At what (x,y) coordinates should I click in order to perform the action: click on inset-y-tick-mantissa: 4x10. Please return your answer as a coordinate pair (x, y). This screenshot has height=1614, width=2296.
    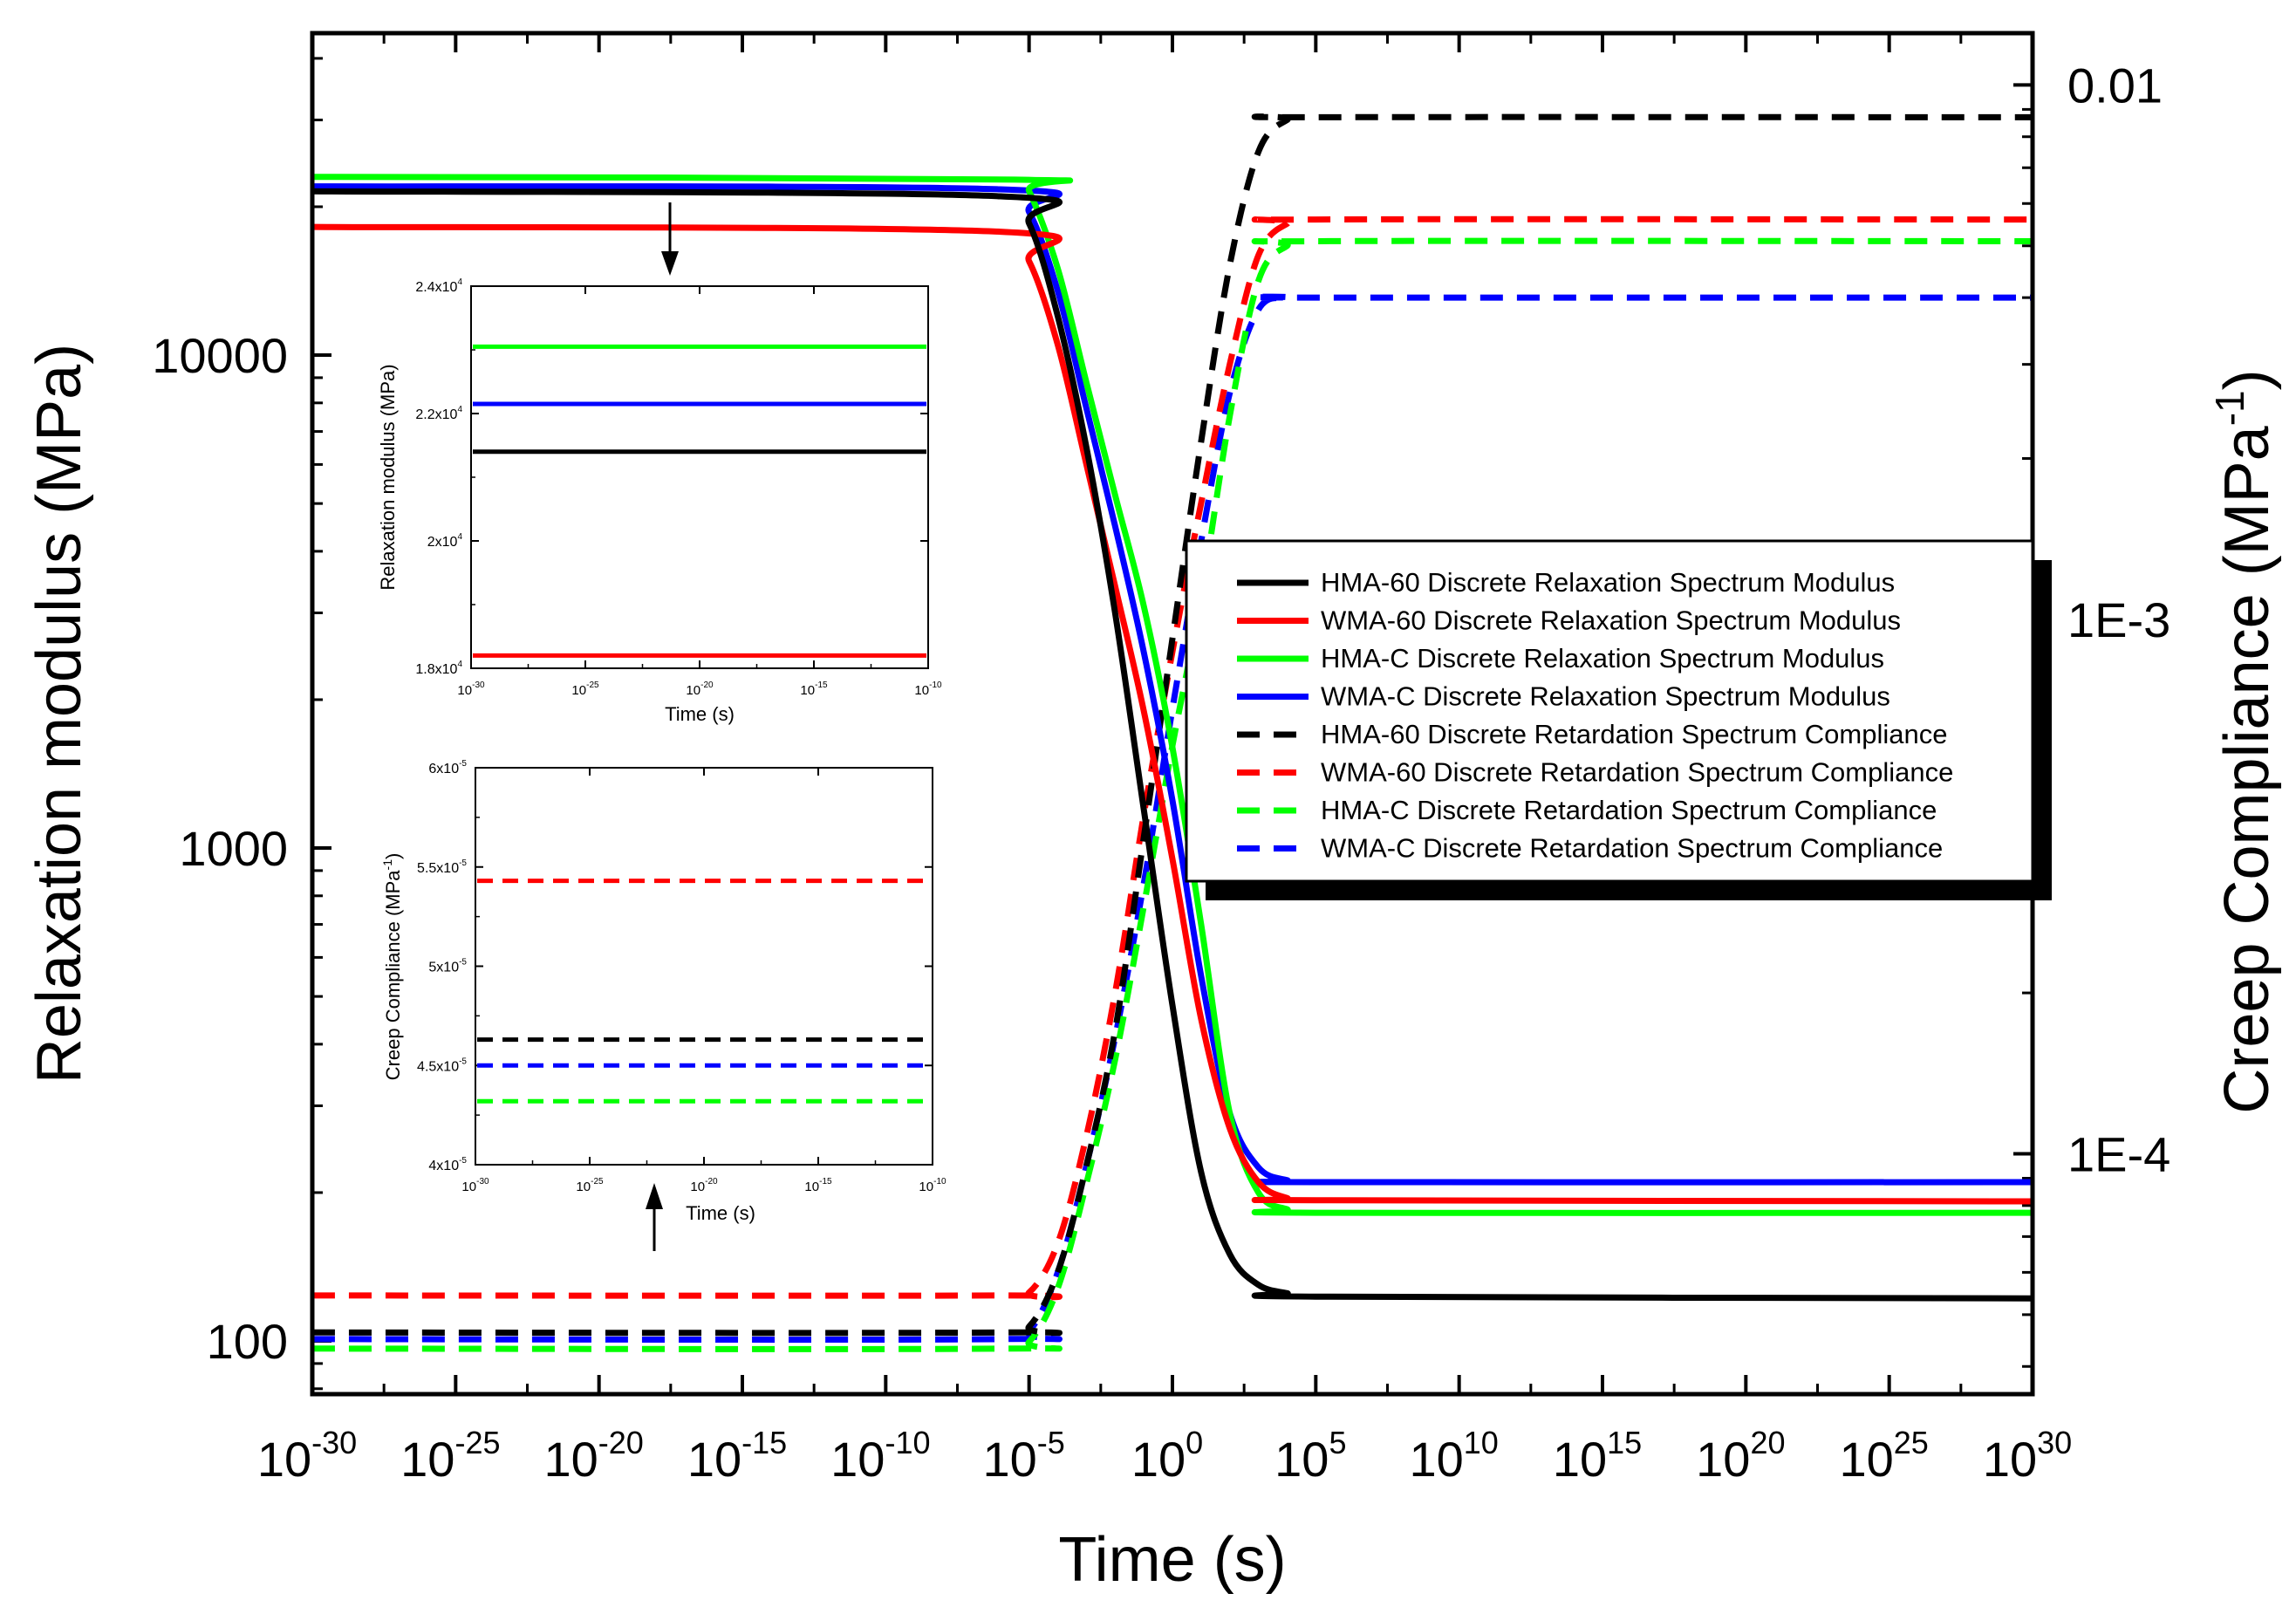
    Looking at the image, I should click on (443, 1166).